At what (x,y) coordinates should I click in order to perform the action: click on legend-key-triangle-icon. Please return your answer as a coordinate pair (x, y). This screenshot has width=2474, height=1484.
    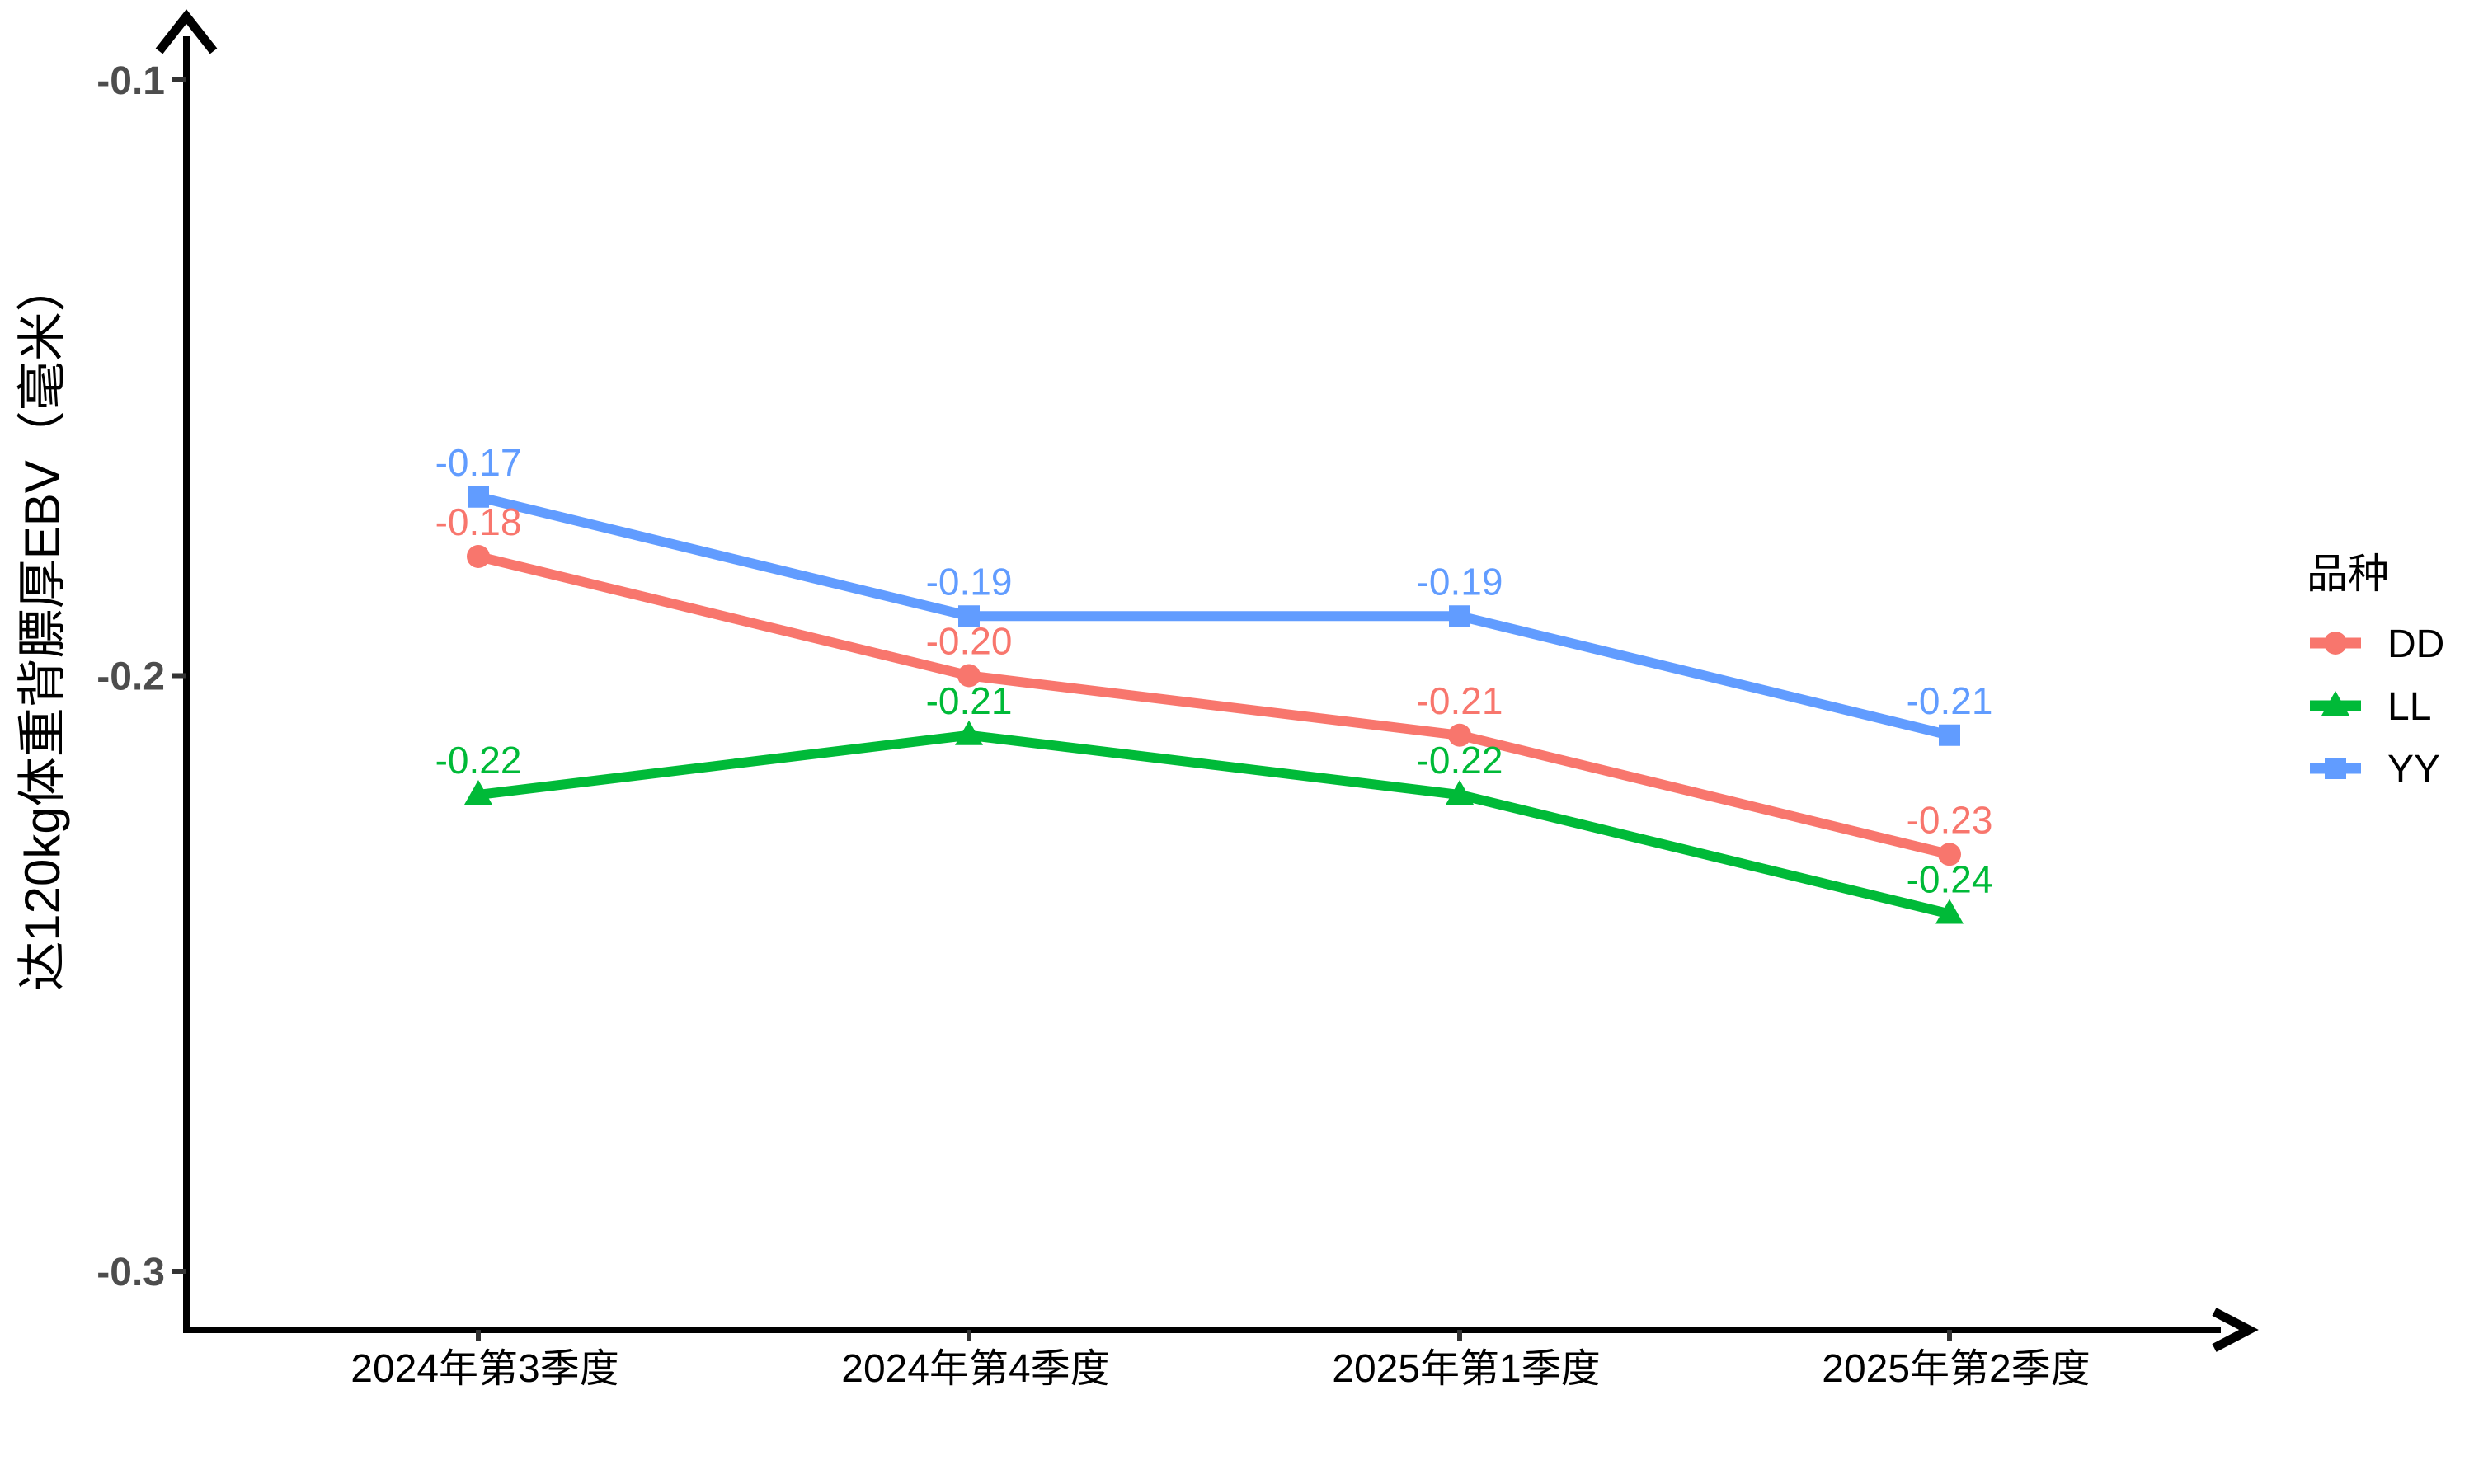
    Looking at the image, I should click on (2335, 703).